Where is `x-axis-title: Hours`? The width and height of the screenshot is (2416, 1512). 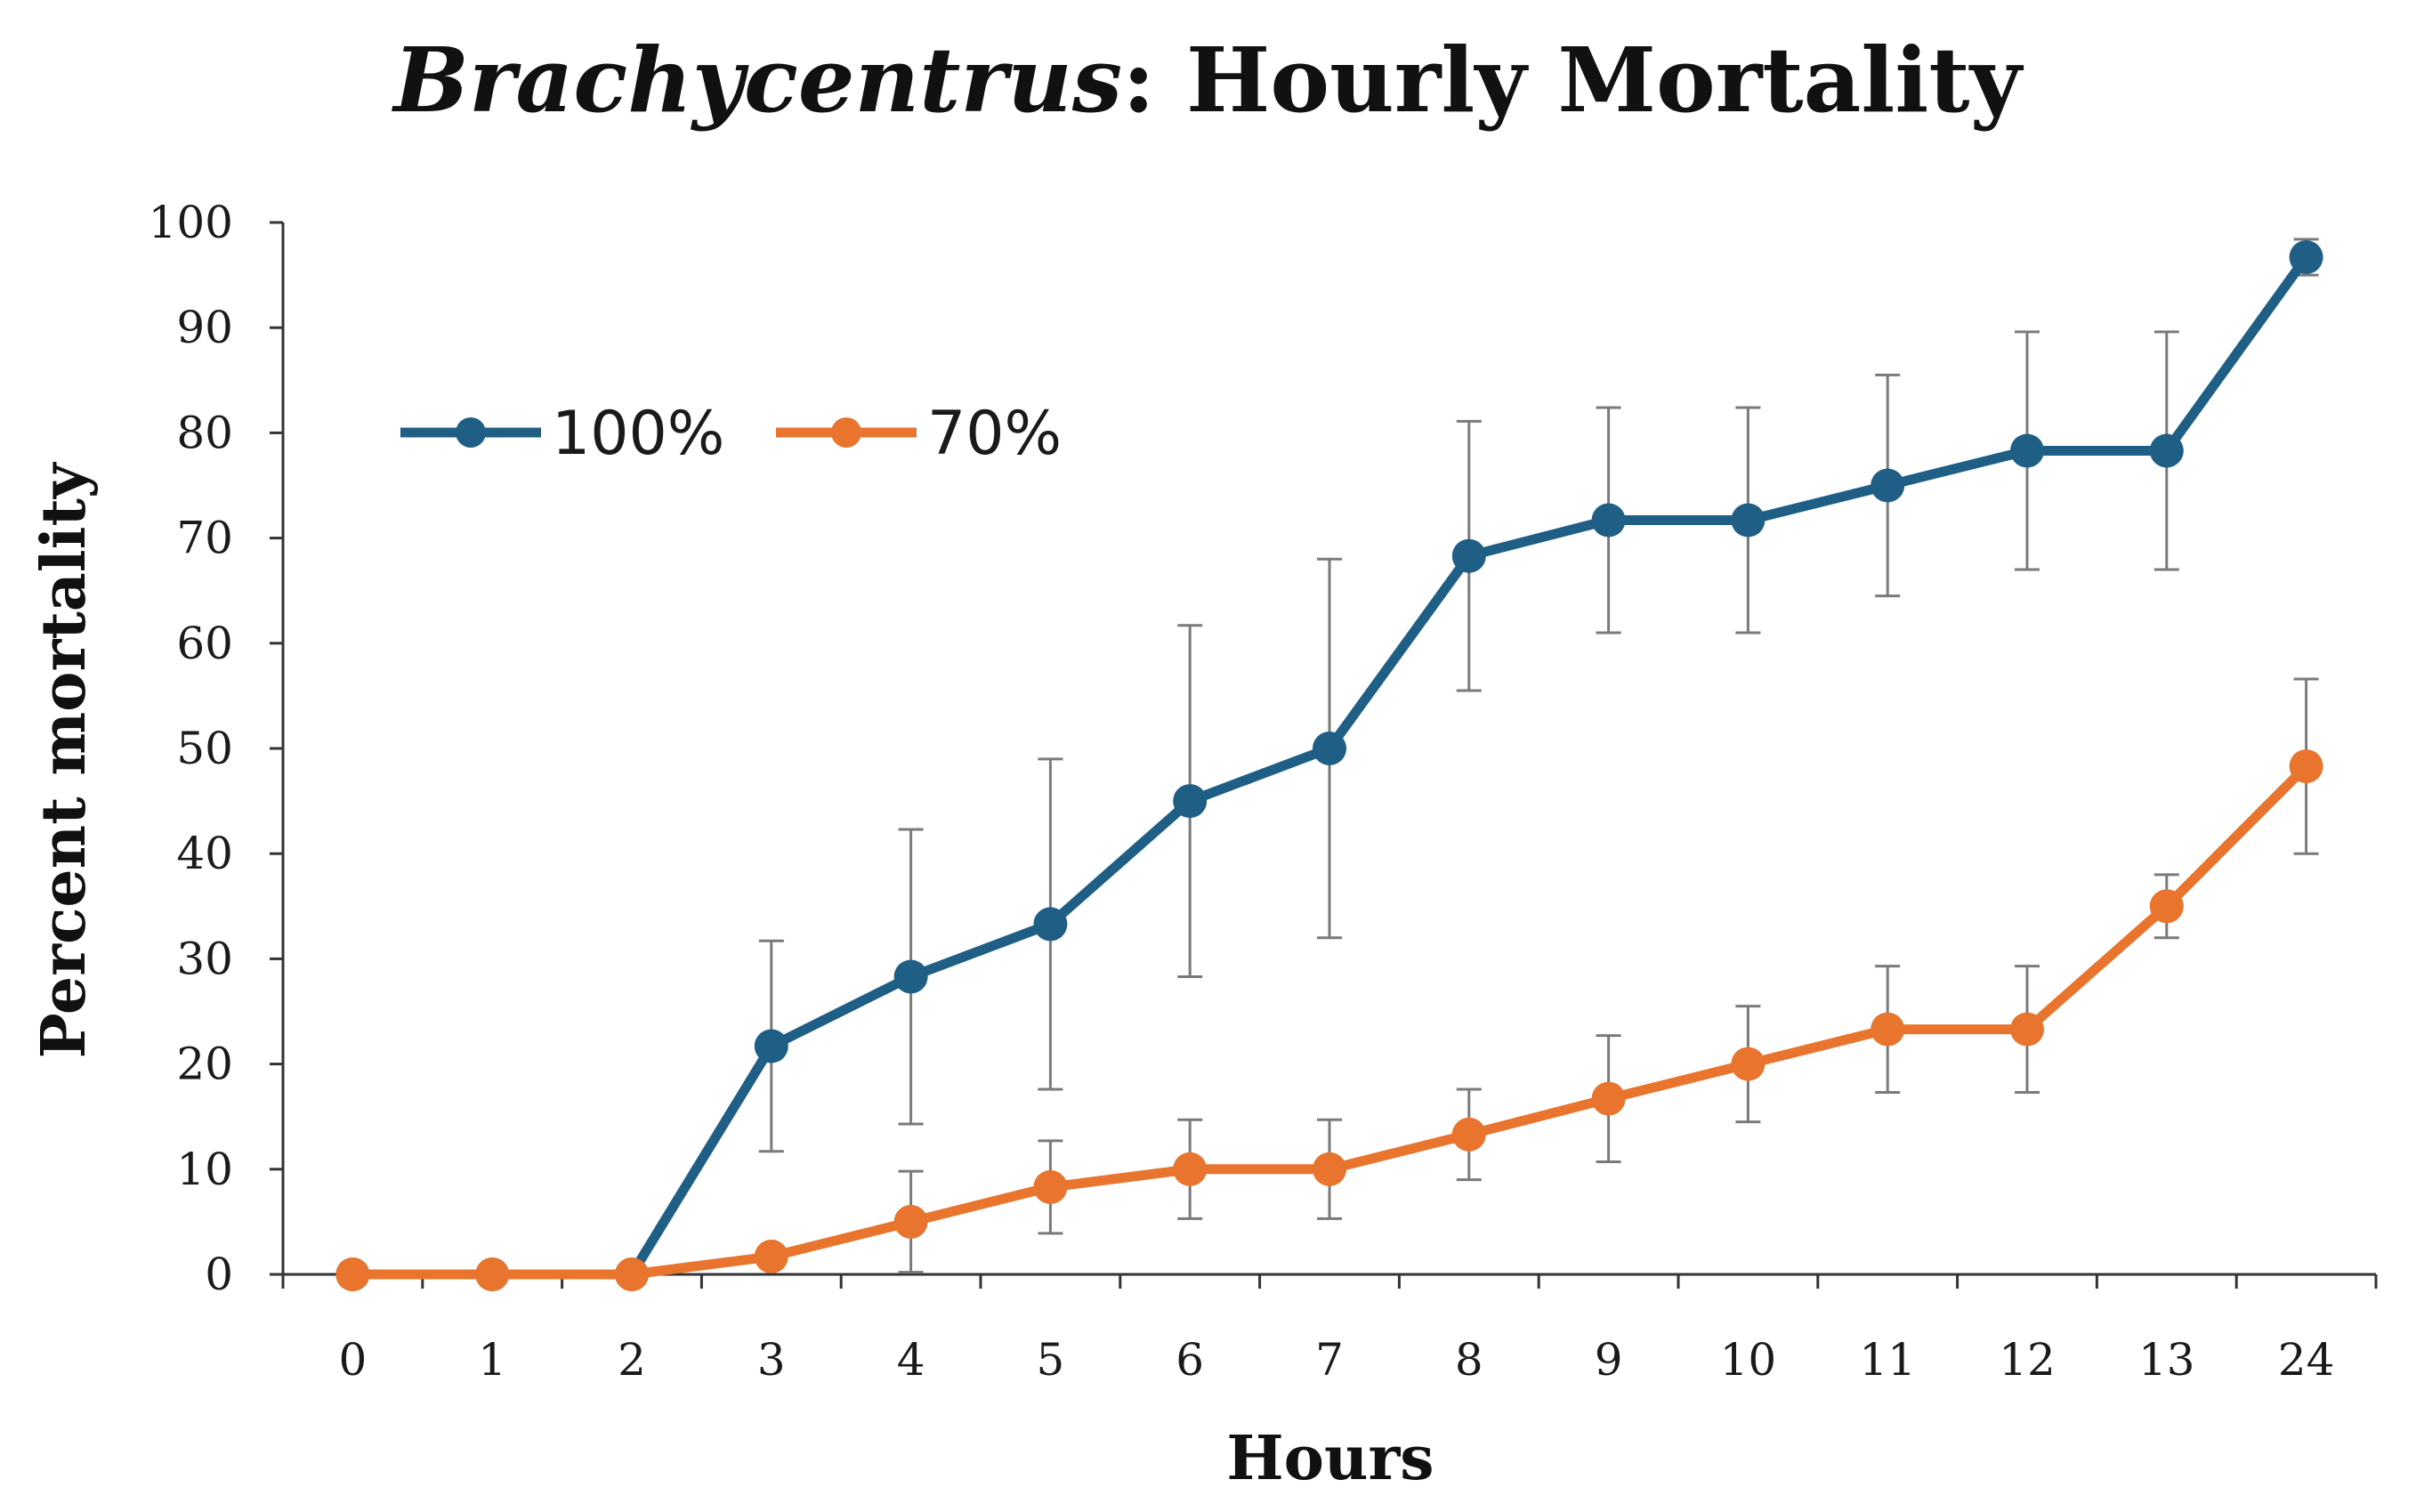 x-axis-title: Hours is located at coordinates (1330, 1458).